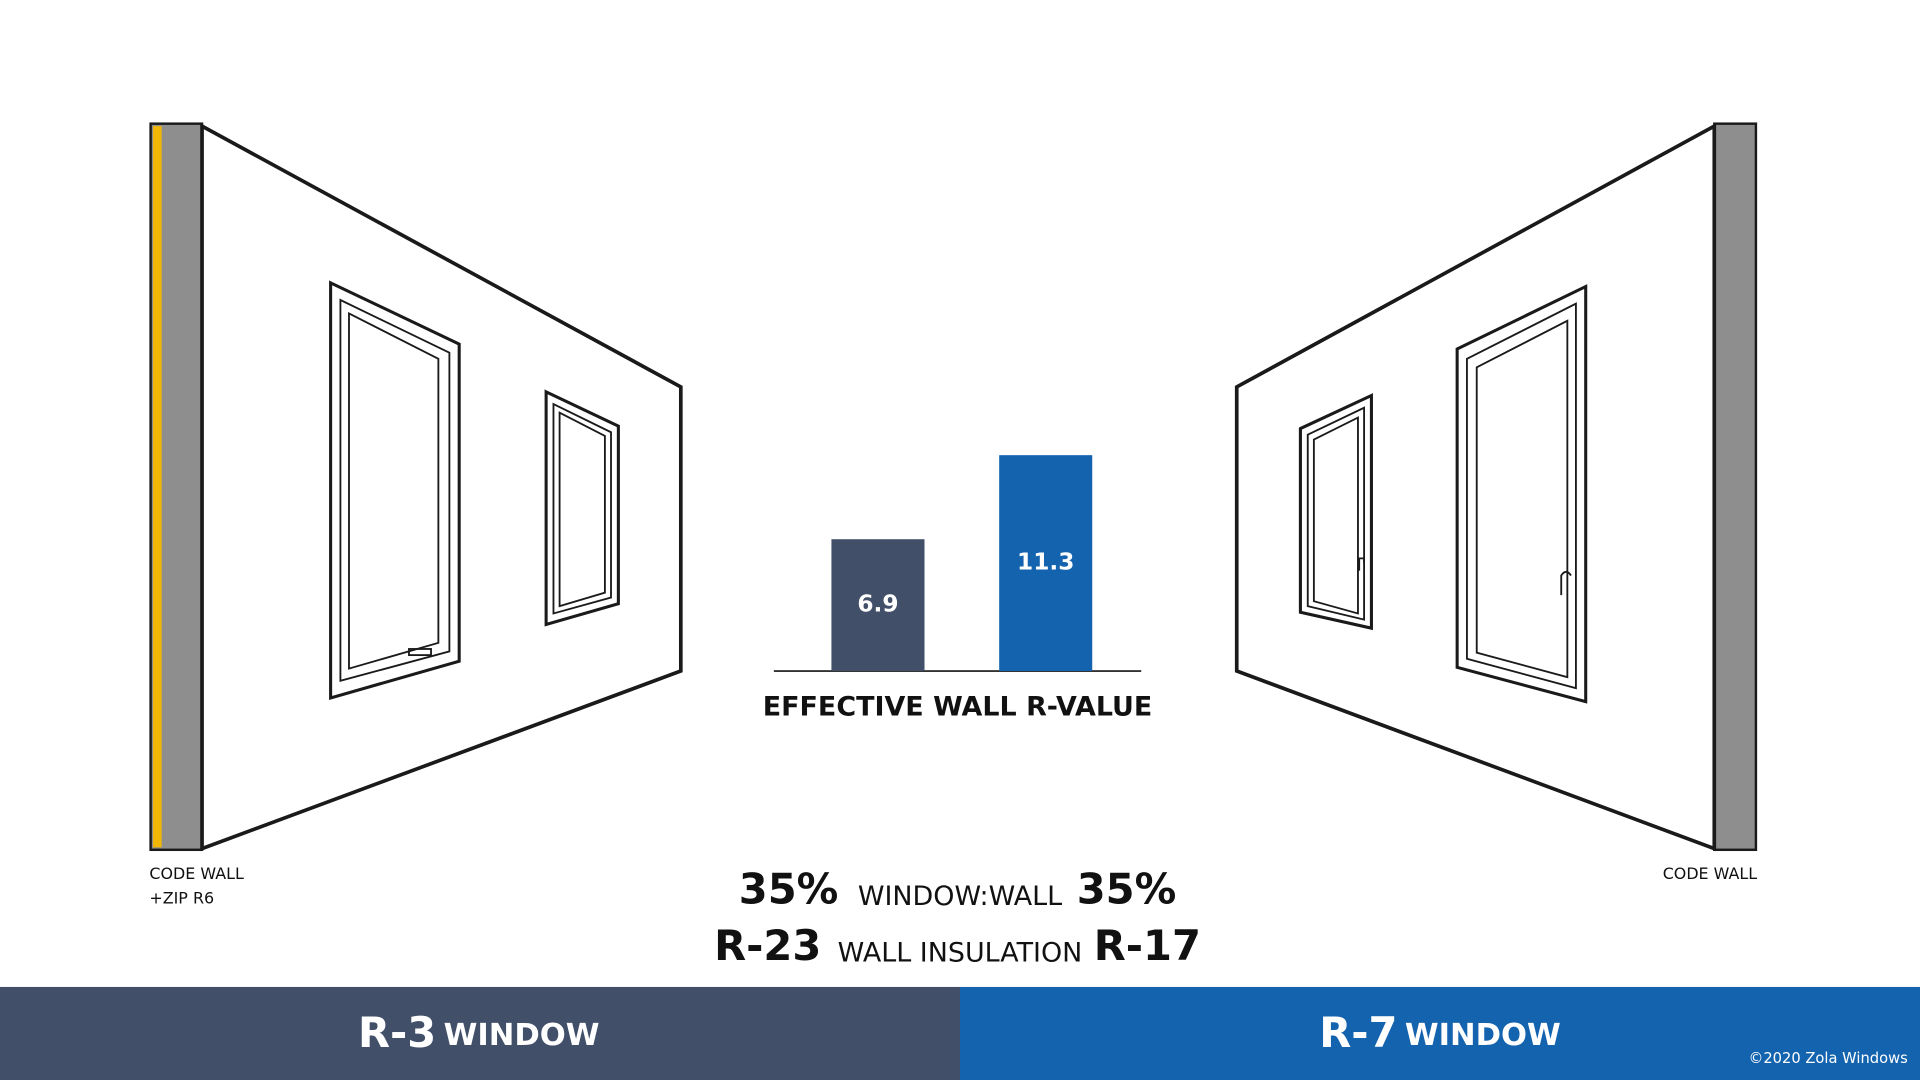 Image resolution: width=1920 pixels, height=1080 pixels. Describe the element at coordinates (1358, 1032) in the screenshot. I see `rating: R-7` at that location.